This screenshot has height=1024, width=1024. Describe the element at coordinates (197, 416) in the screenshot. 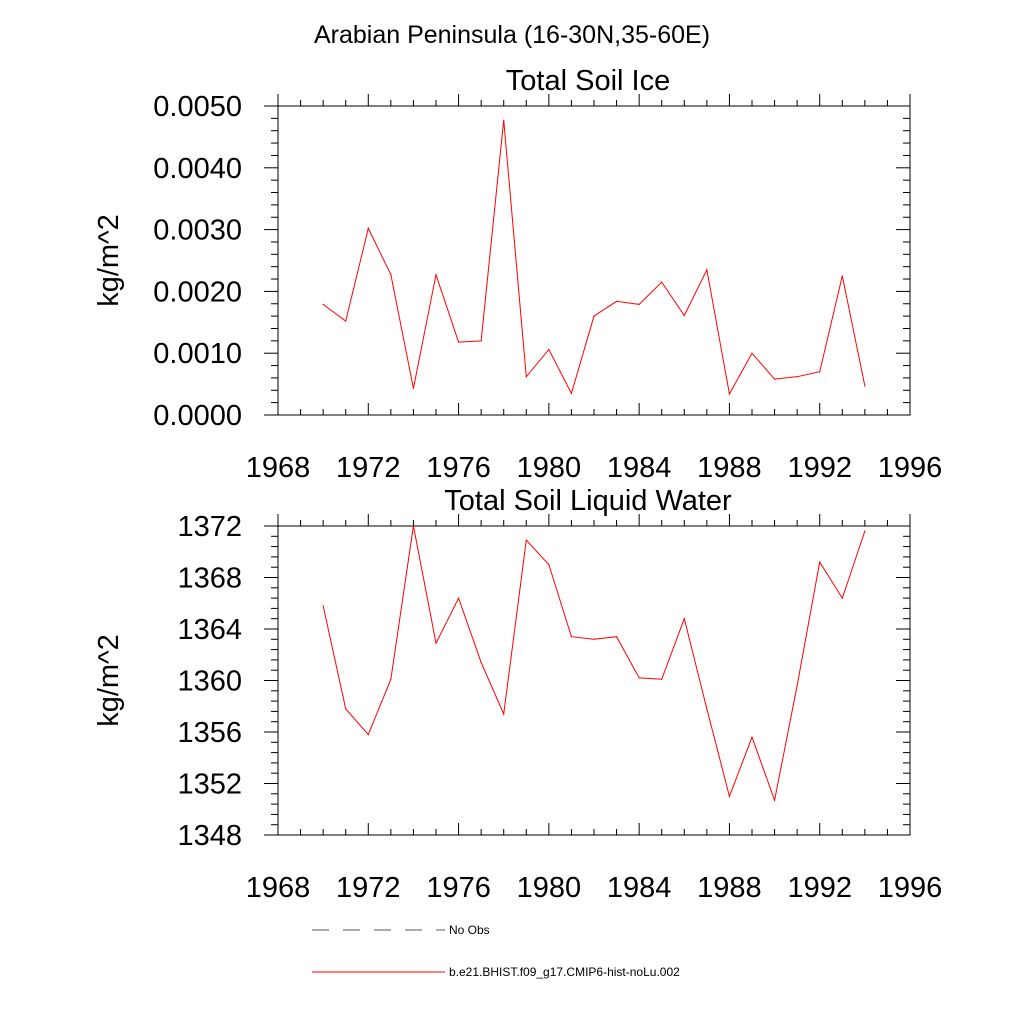

I see `y-tick-label: 0.0000` at that location.